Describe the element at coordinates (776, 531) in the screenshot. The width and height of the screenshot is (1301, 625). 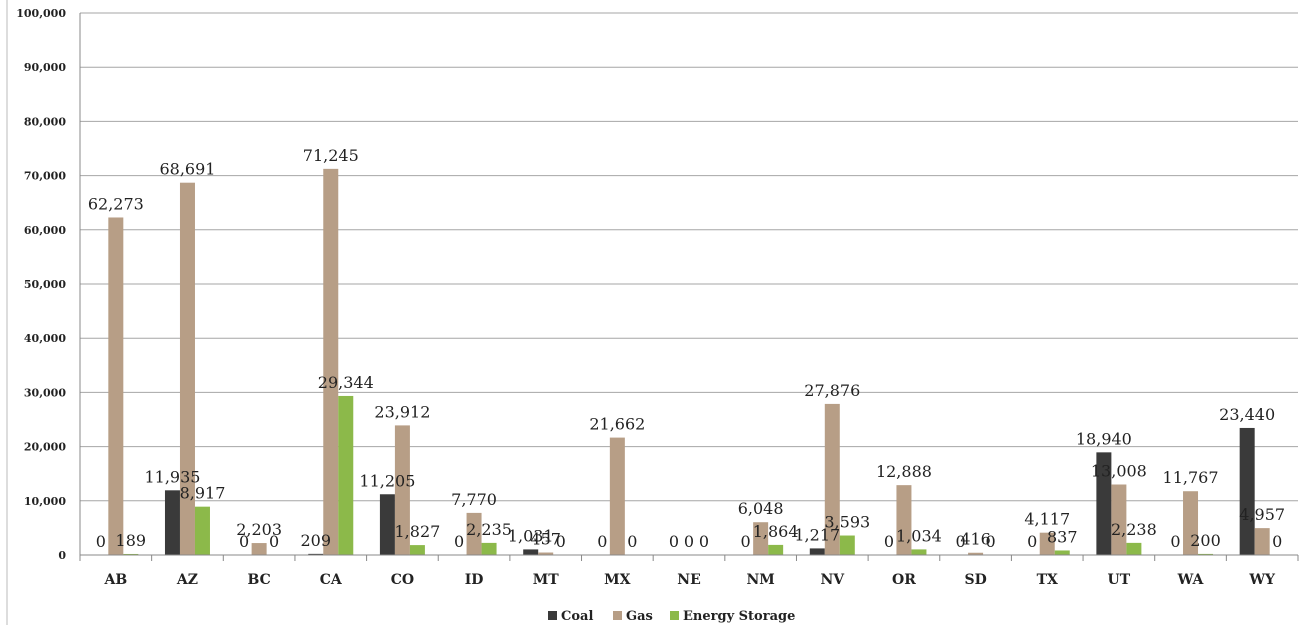
I see `data-label: 1,864` at that location.